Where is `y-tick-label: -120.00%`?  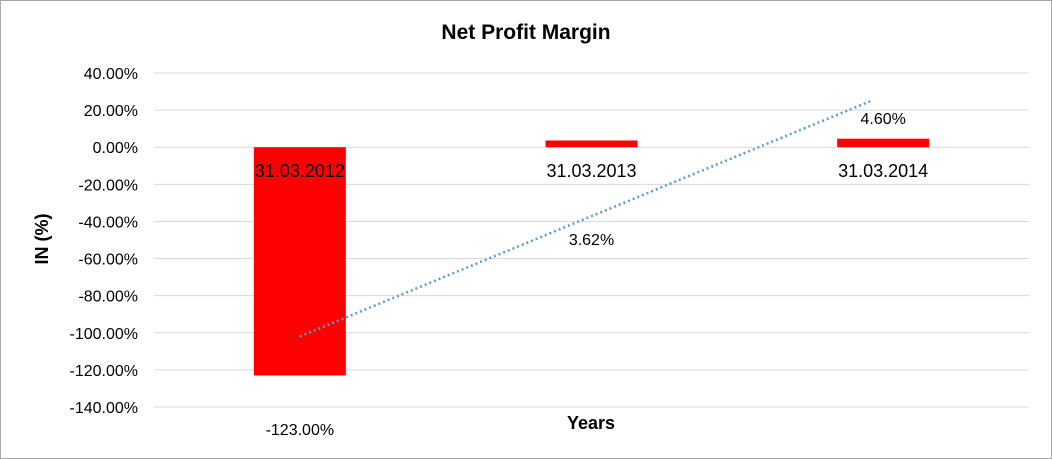
y-tick-label: -120.00% is located at coordinates (104, 371).